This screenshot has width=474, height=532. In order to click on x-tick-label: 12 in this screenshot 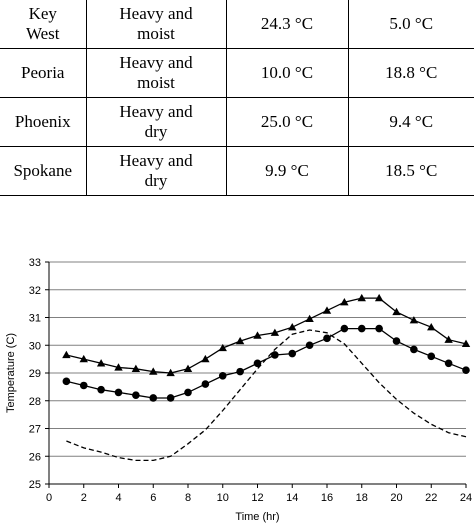, I will do `click(257, 498)`.